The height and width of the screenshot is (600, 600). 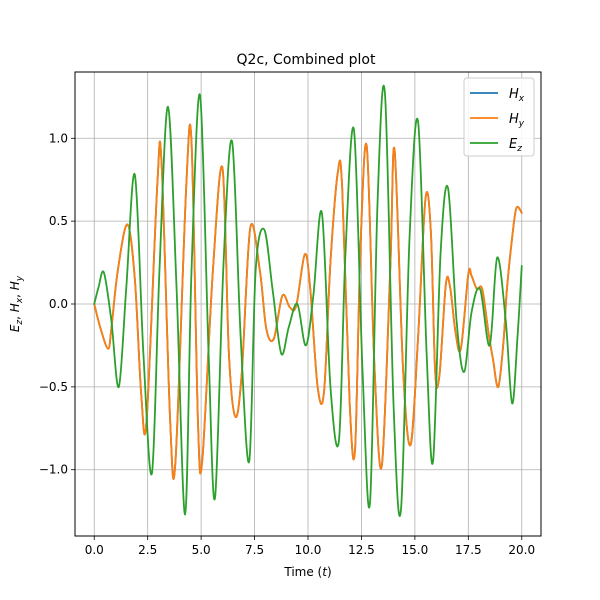 I want to click on x-tick-label: 12.5, so click(x=361, y=550).